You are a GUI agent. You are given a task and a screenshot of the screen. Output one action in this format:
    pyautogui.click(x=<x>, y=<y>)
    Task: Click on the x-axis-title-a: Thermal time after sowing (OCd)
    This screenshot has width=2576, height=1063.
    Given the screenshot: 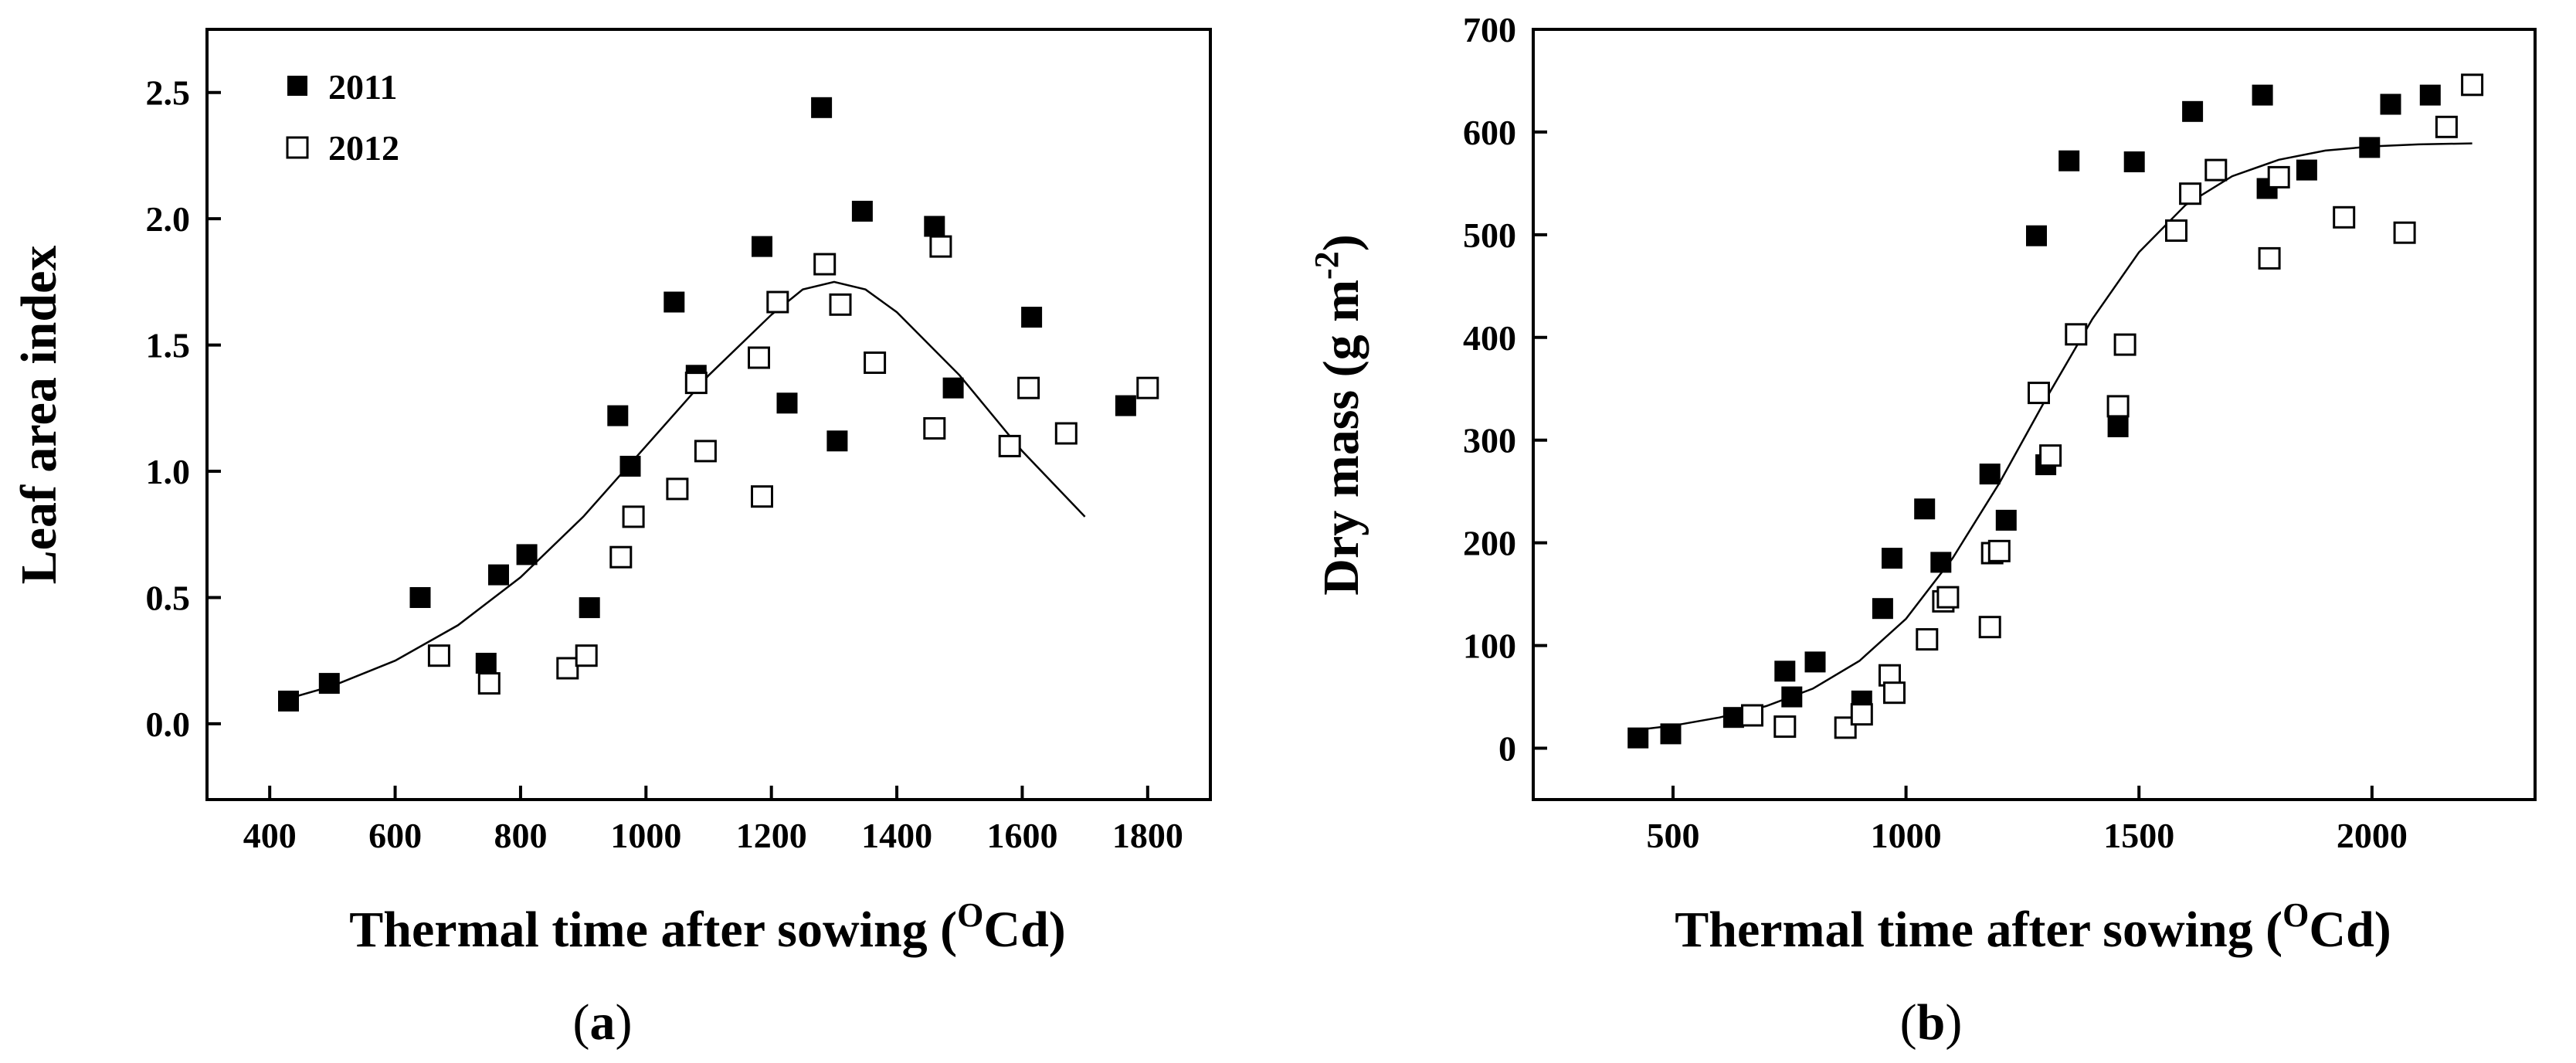 What is the action you would take?
    pyautogui.click(x=707, y=927)
    